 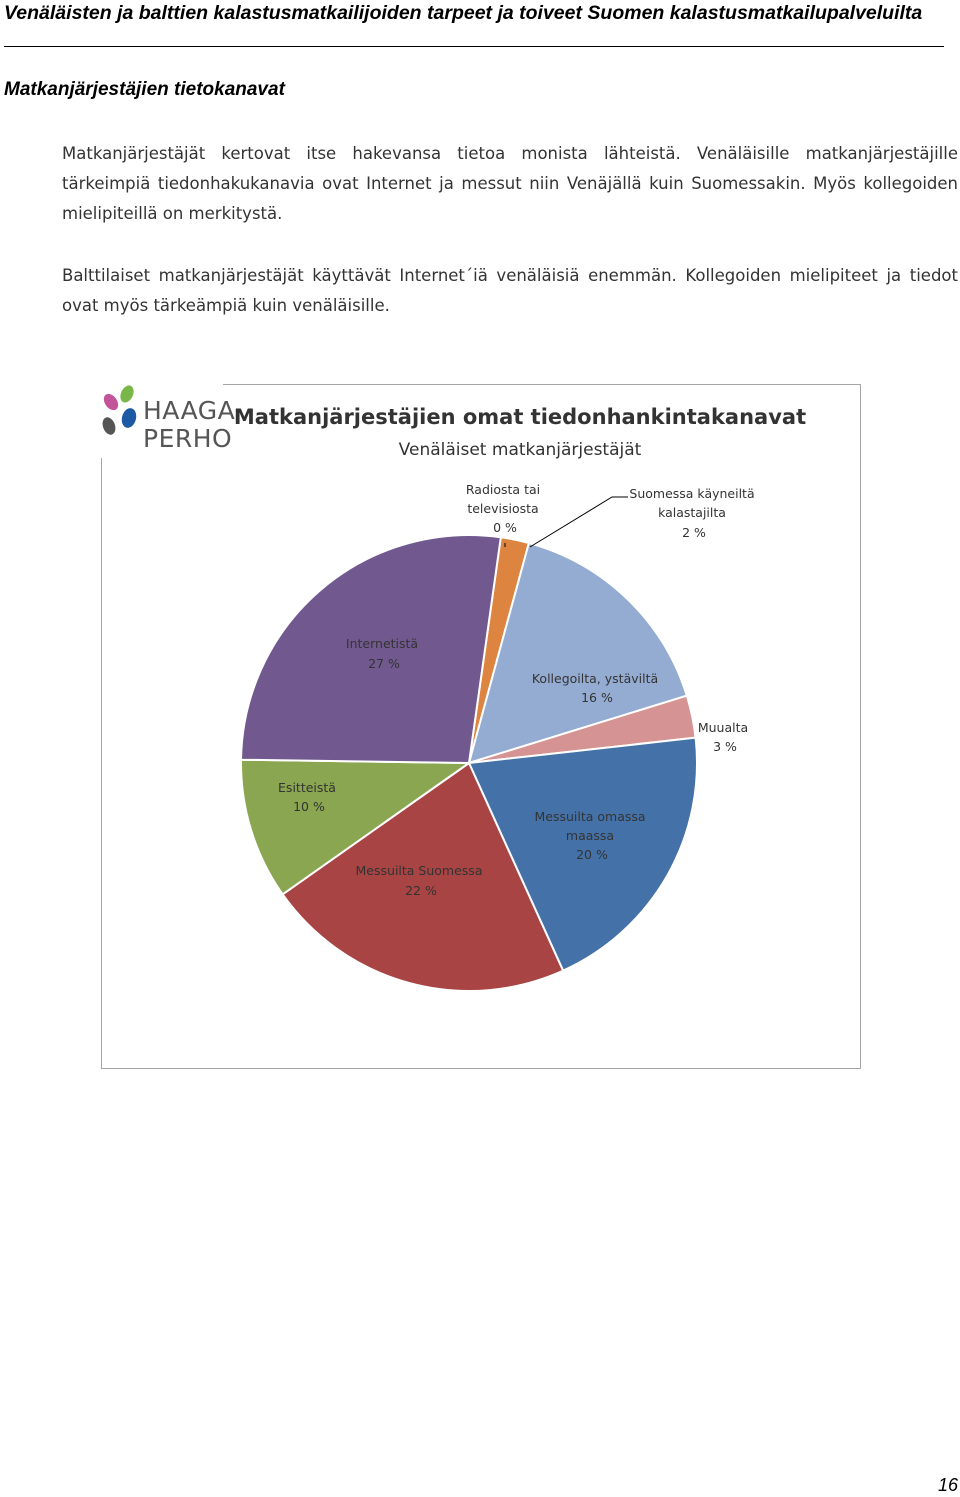 I want to click on slice-label-messuilta-omassa-line2: maassa, so click(x=590, y=835).